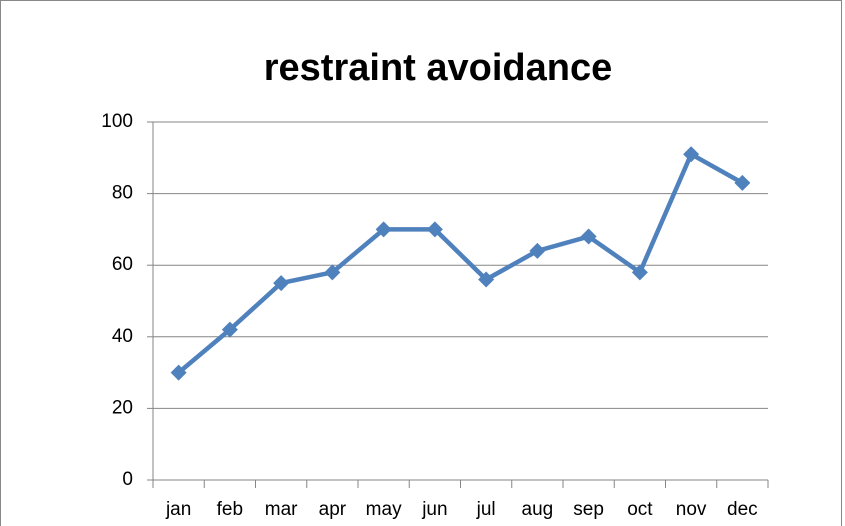  Describe the element at coordinates (281, 509) in the screenshot. I see `x-tick-label: mar` at that location.